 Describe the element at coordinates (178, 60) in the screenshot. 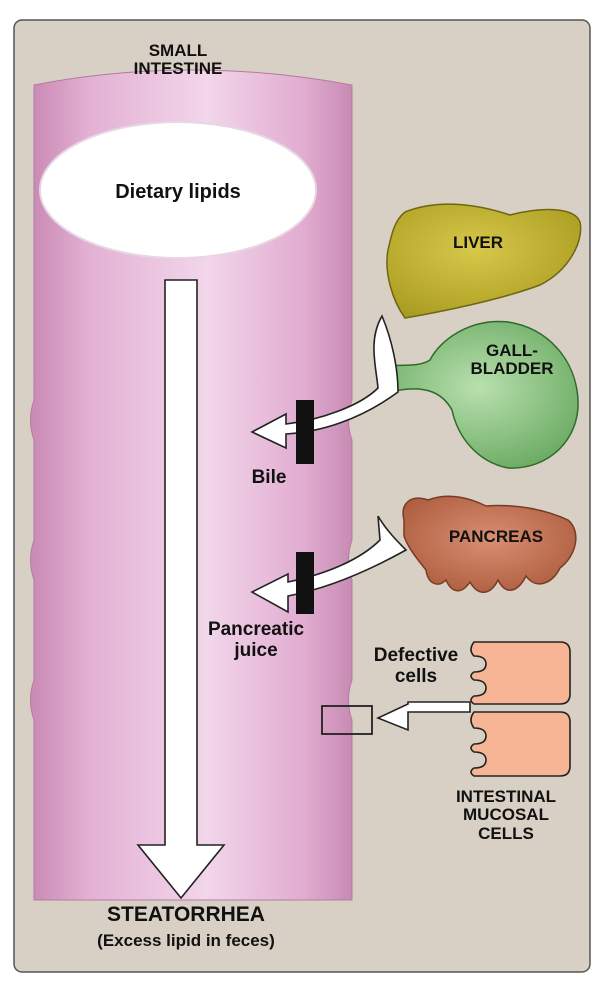

I see `small-intestine-label: SMALL INTESTINE` at that location.